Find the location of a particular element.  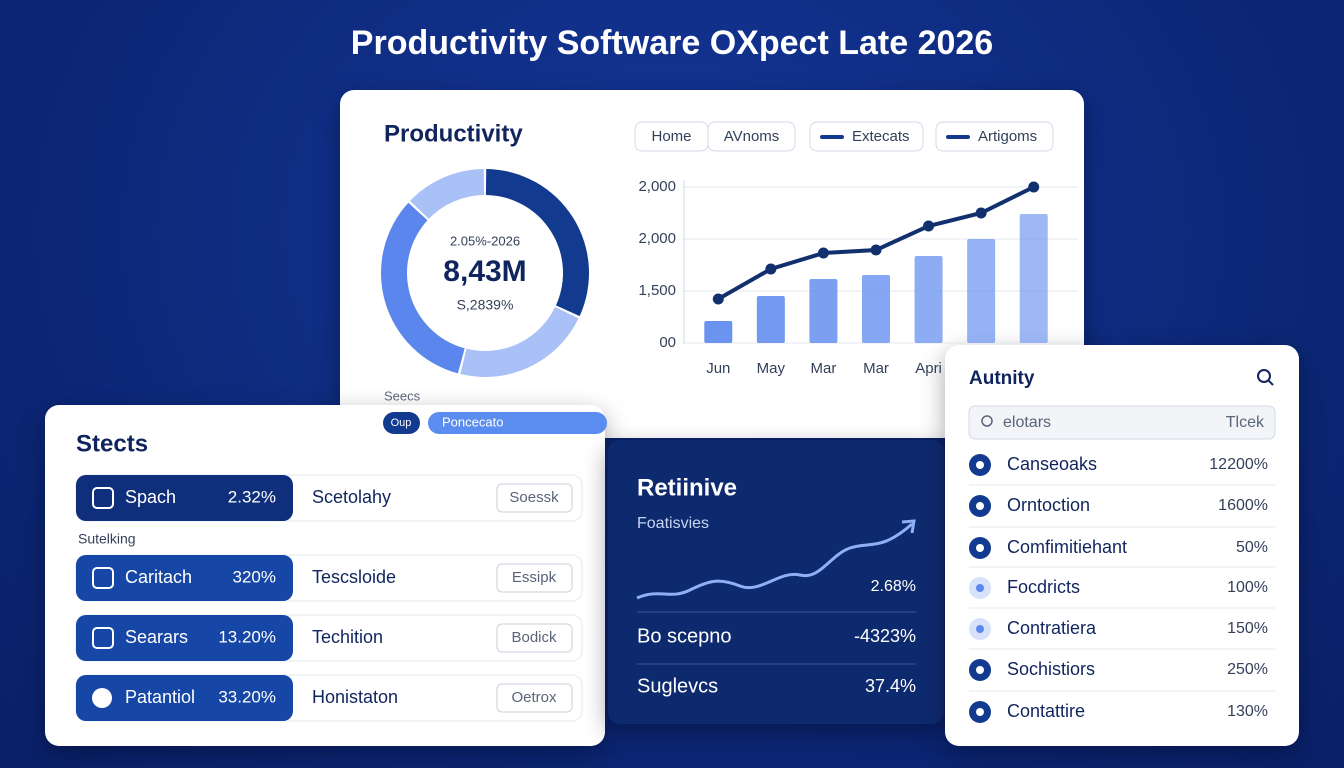

tab-label: Extecats is located at coordinates (881, 136).